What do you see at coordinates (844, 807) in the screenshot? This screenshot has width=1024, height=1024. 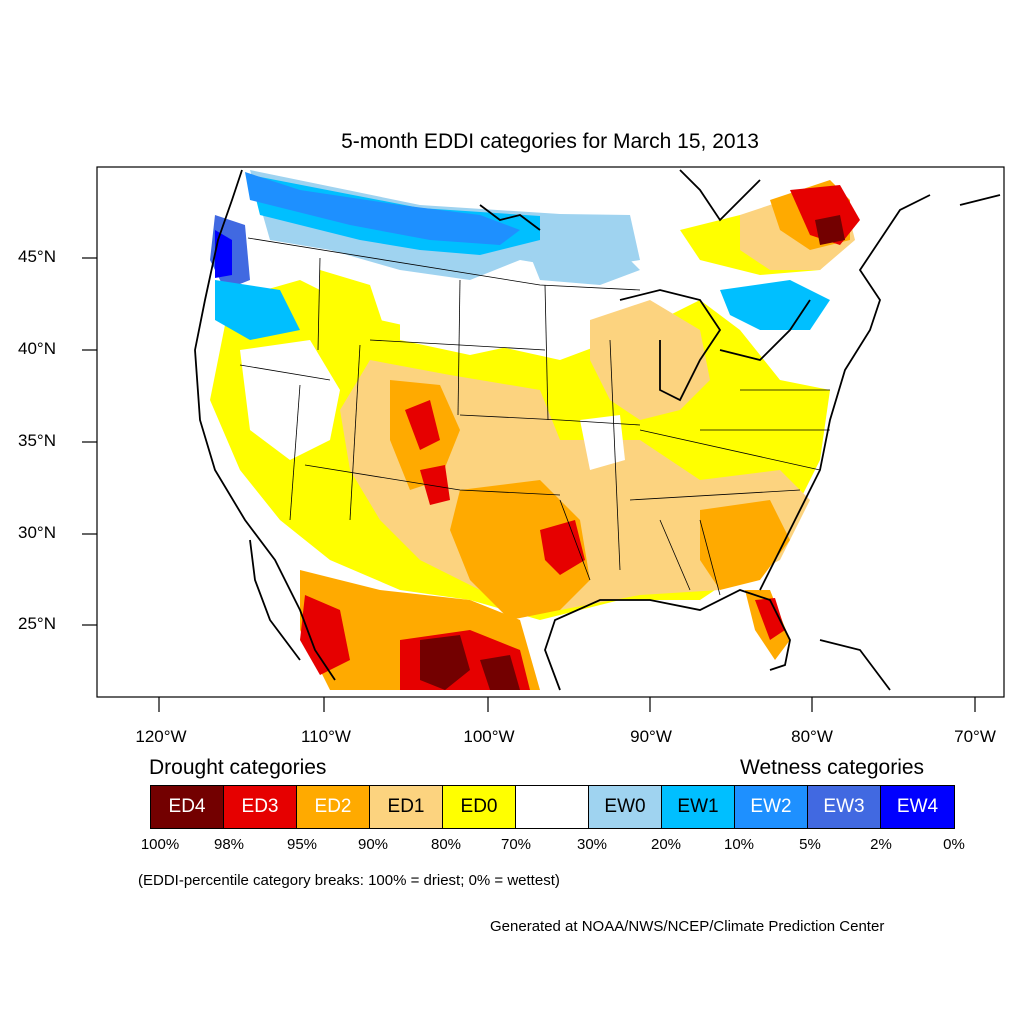 I see `legend-box-ew3: EW3` at bounding box center [844, 807].